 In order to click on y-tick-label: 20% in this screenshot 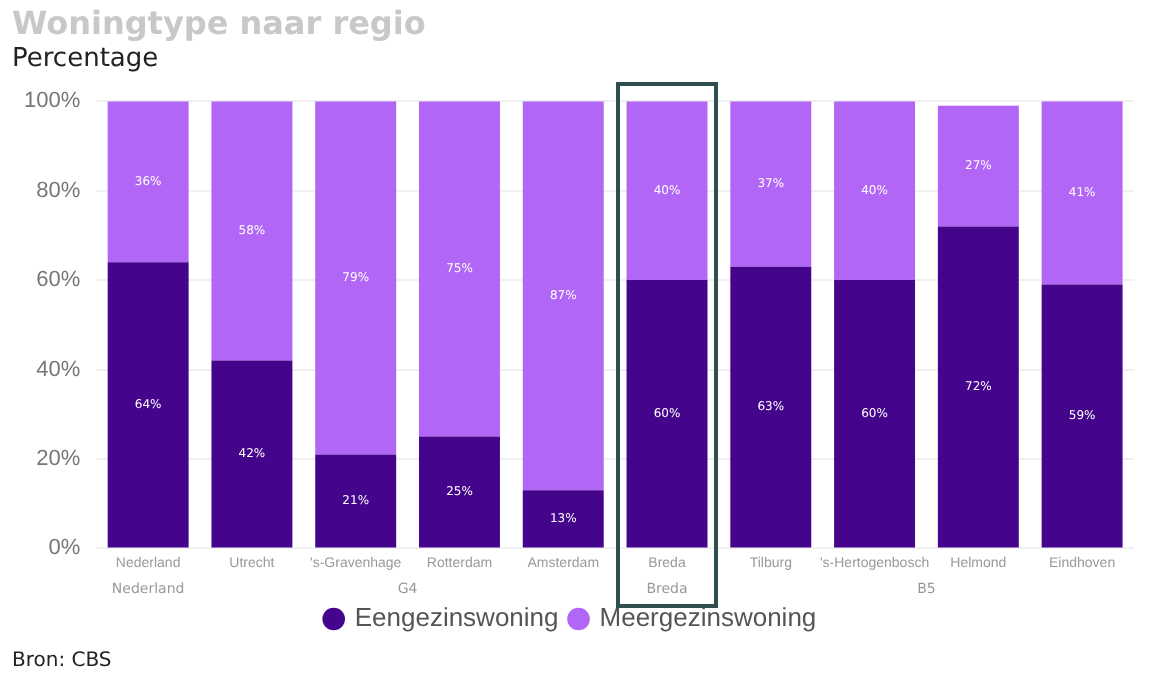, I will do `click(58, 459)`.